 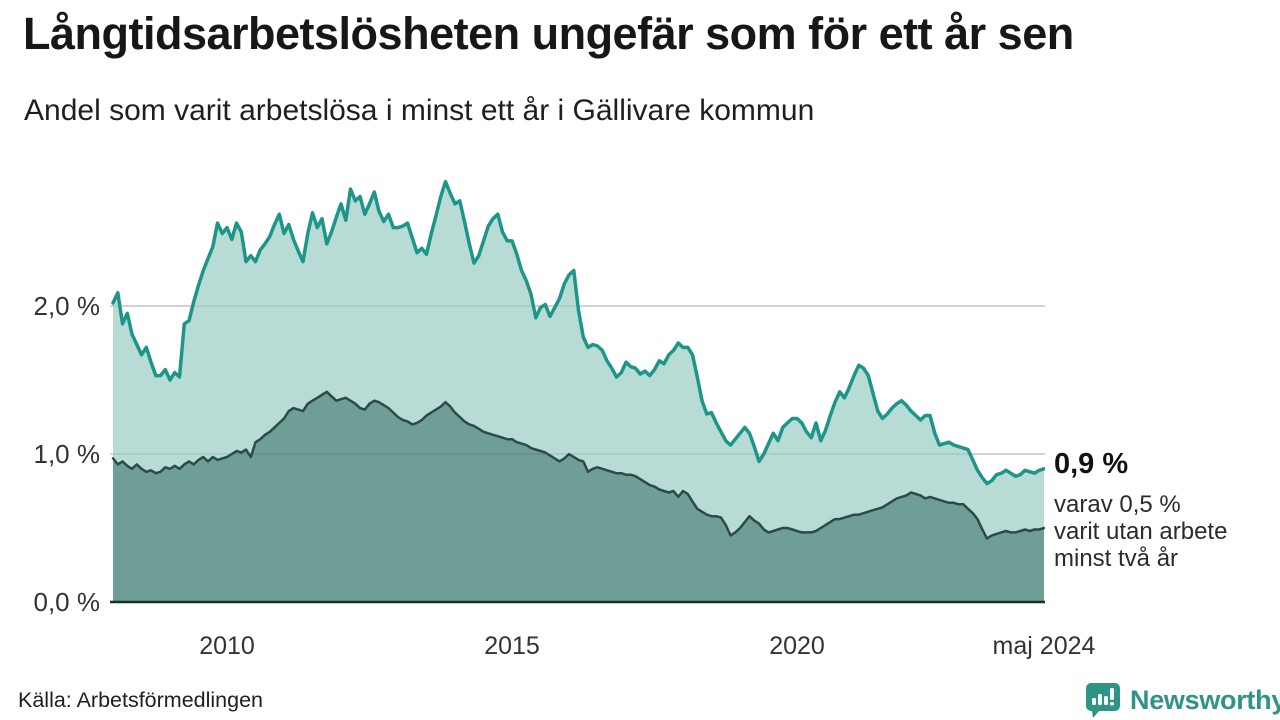 What do you see at coordinates (67, 602) in the screenshot?
I see `y-axis-tick-label: 0,0 %` at bounding box center [67, 602].